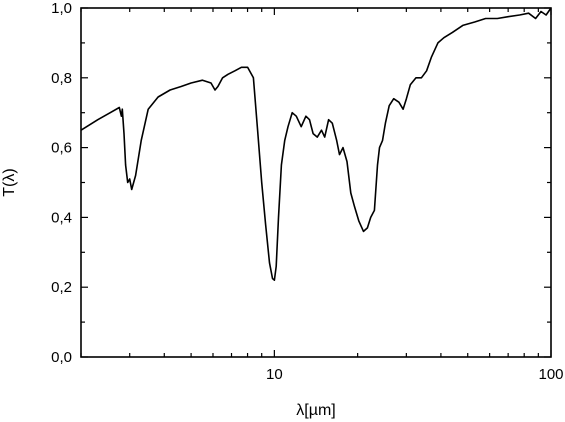 The height and width of the screenshot is (422, 565). Describe the element at coordinates (61, 287) in the screenshot. I see `y-tick-label: 0,2` at that location.